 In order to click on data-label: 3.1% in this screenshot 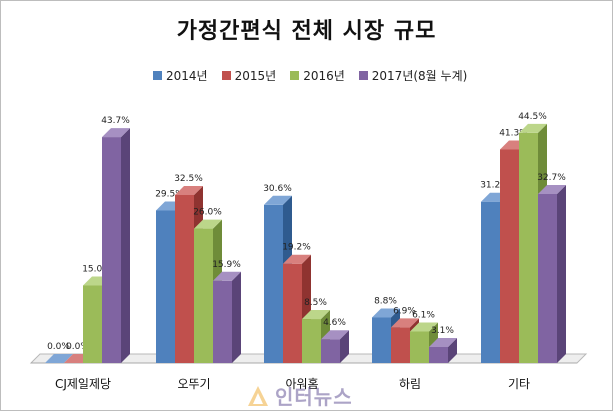, I will do `click(442, 331)`.